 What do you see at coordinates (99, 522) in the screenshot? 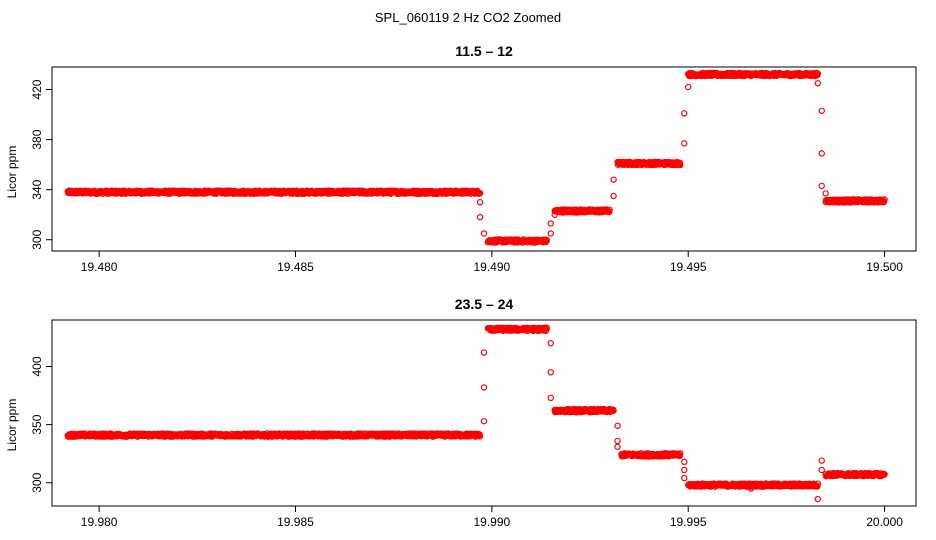
I see `x-tick-label: 19.980` at bounding box center [99, 522].